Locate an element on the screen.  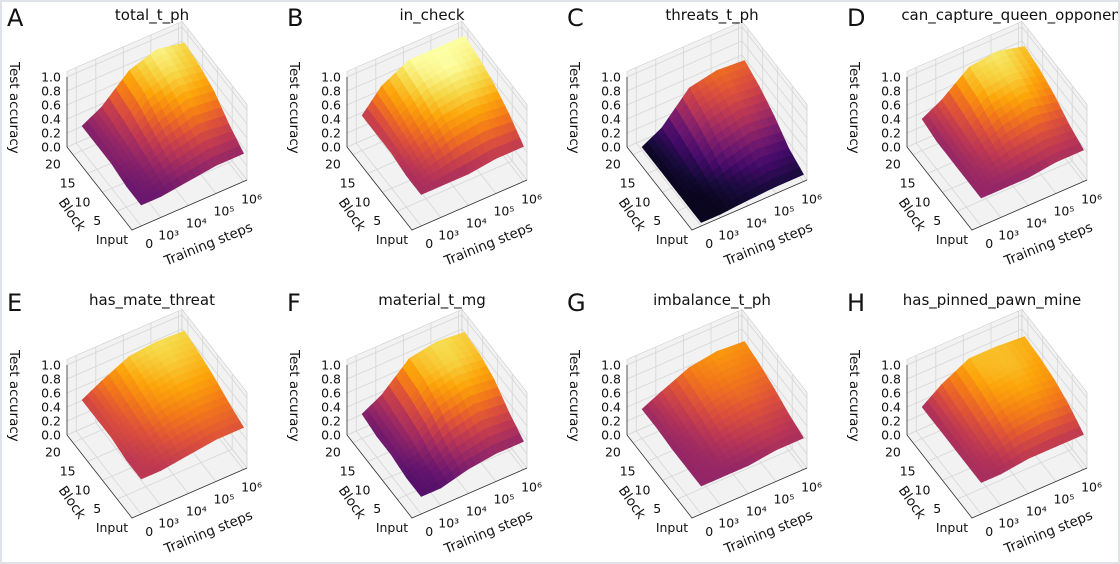
panel-title: has_pinned_pawn_mine is located at coordinates (992, 300).